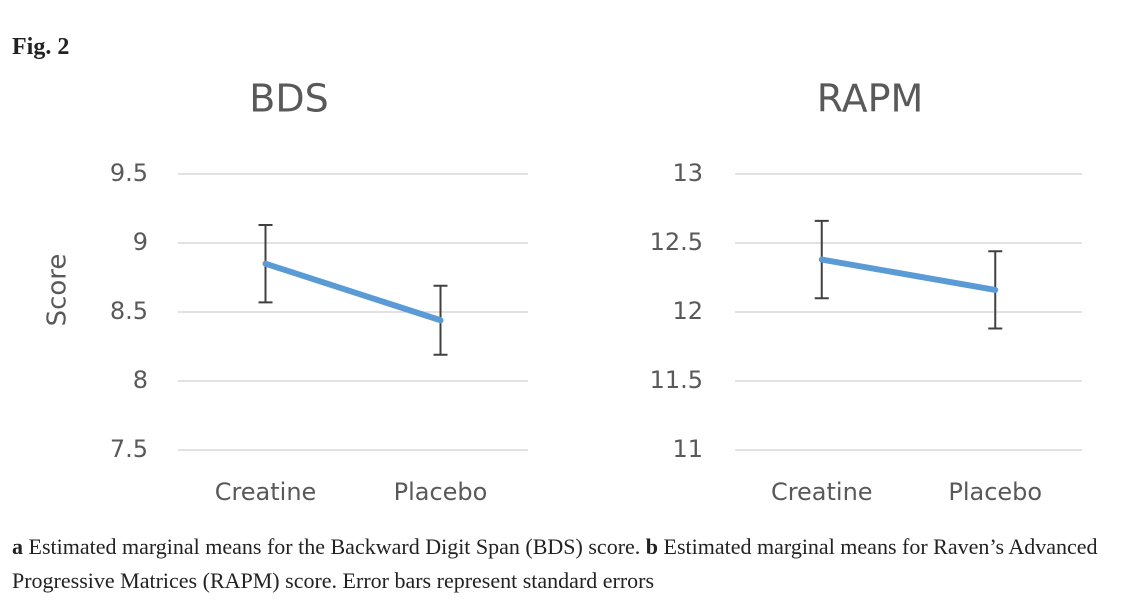 The image size is (1127, 615). Describe the element at coordinates (687, 449) in the screenshot. I see `y-tick-label: 11` at that location.